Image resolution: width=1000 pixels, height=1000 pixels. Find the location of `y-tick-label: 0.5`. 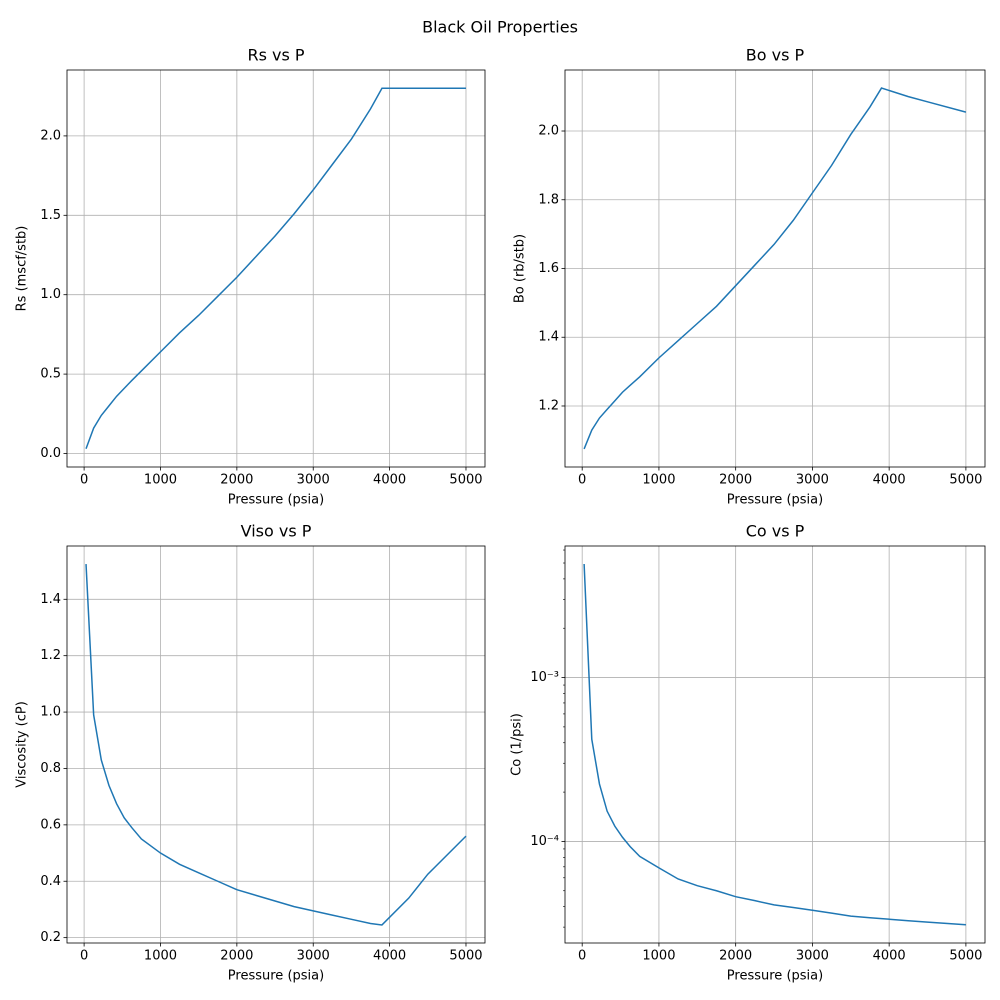

y-tick-label: 0.5 is located at coordinates (50, 374).